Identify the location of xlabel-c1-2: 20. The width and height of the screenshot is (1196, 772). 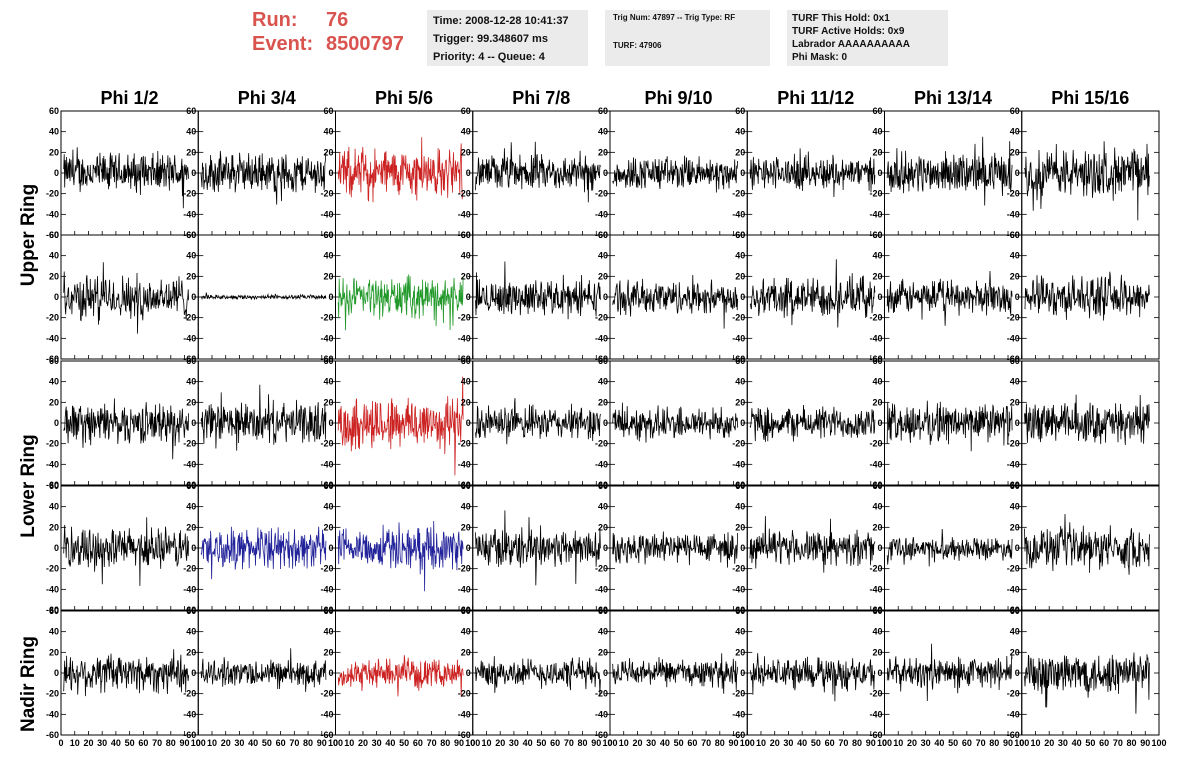
(88, 743).